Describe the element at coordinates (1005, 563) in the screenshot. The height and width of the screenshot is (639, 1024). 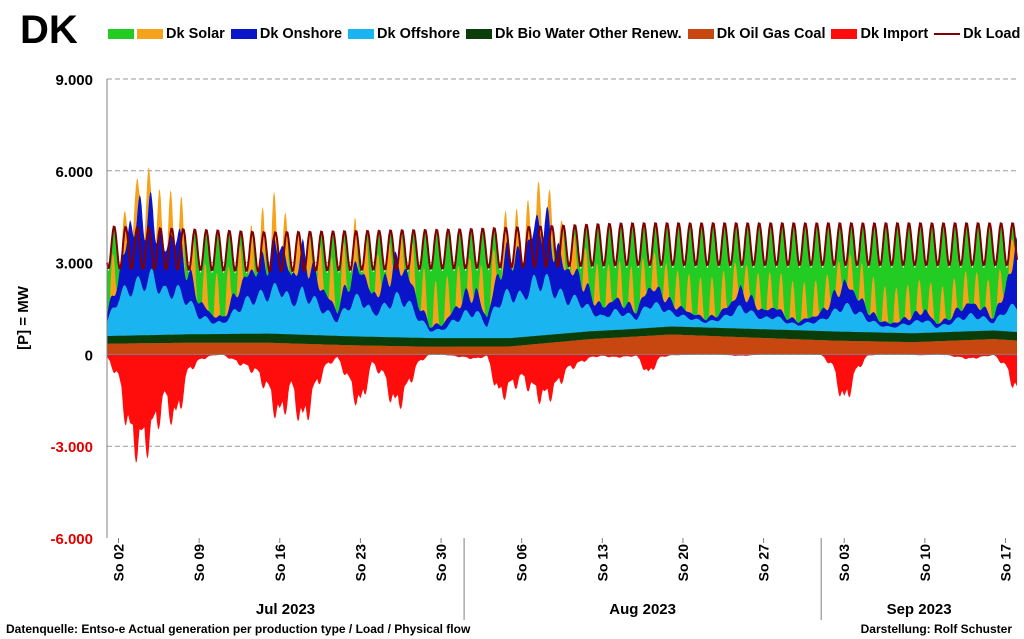
I see `x-tick-label: So 17` at that location.